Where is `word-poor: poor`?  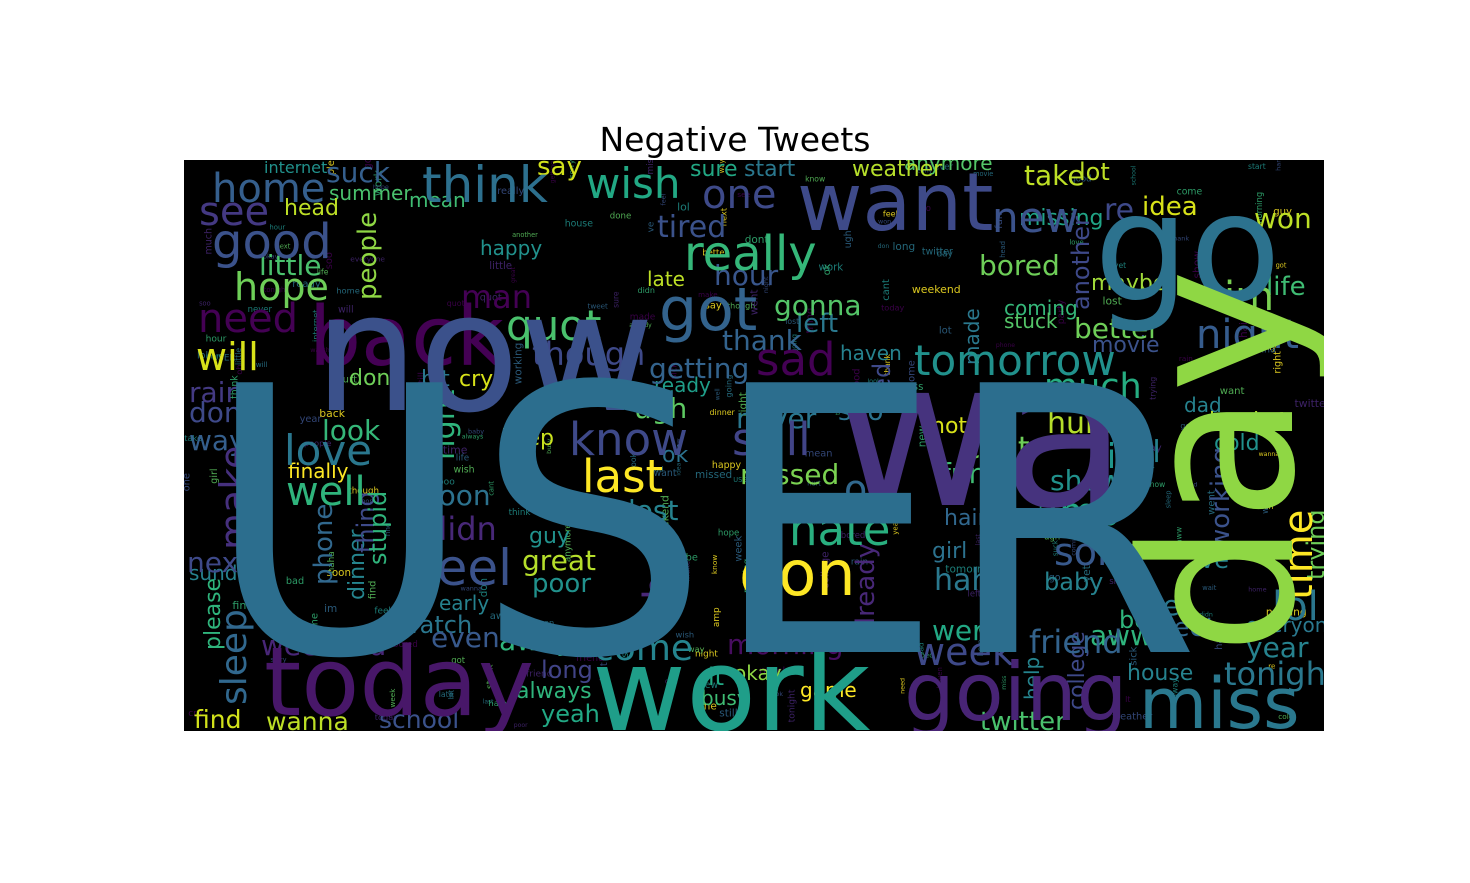 word-poor: poor is located at coordinates (561, 584).